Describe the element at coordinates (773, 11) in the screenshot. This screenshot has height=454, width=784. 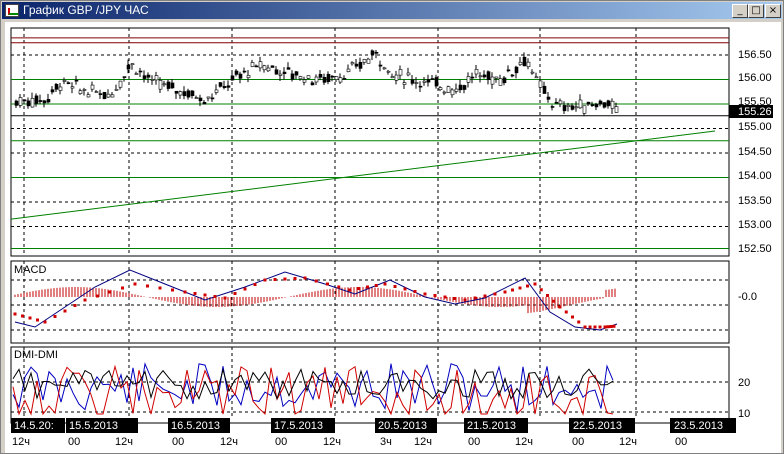
I see `close-button: ×` at that location.